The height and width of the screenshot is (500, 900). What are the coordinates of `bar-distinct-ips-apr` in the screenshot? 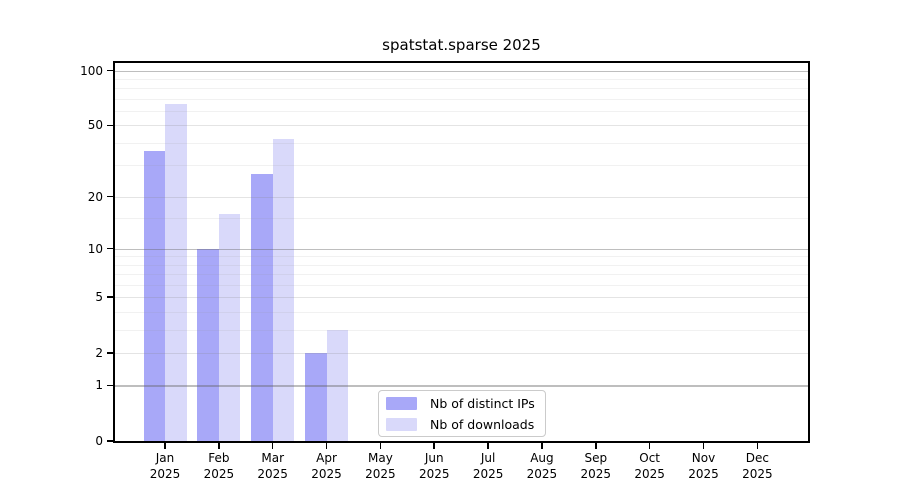 It's located at (316, 396).